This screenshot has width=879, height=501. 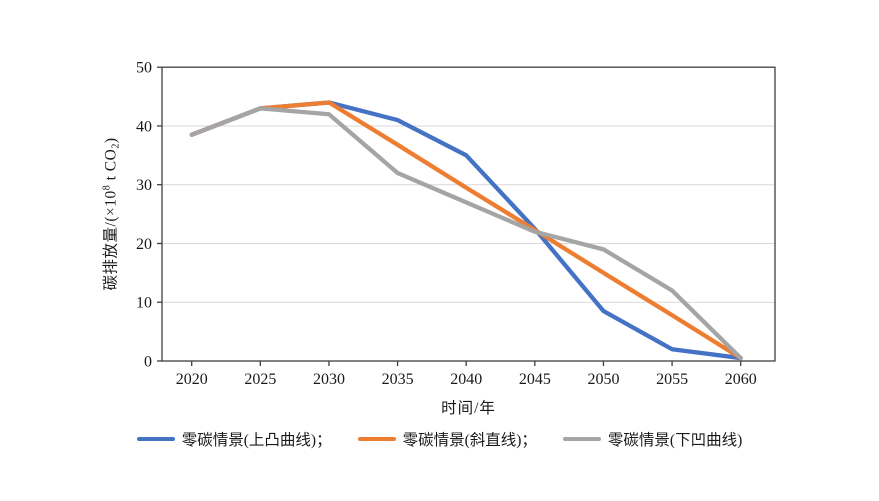 I want to click on legend-label: 零碳情景(斜直线)；, so click(x=469, y=440).